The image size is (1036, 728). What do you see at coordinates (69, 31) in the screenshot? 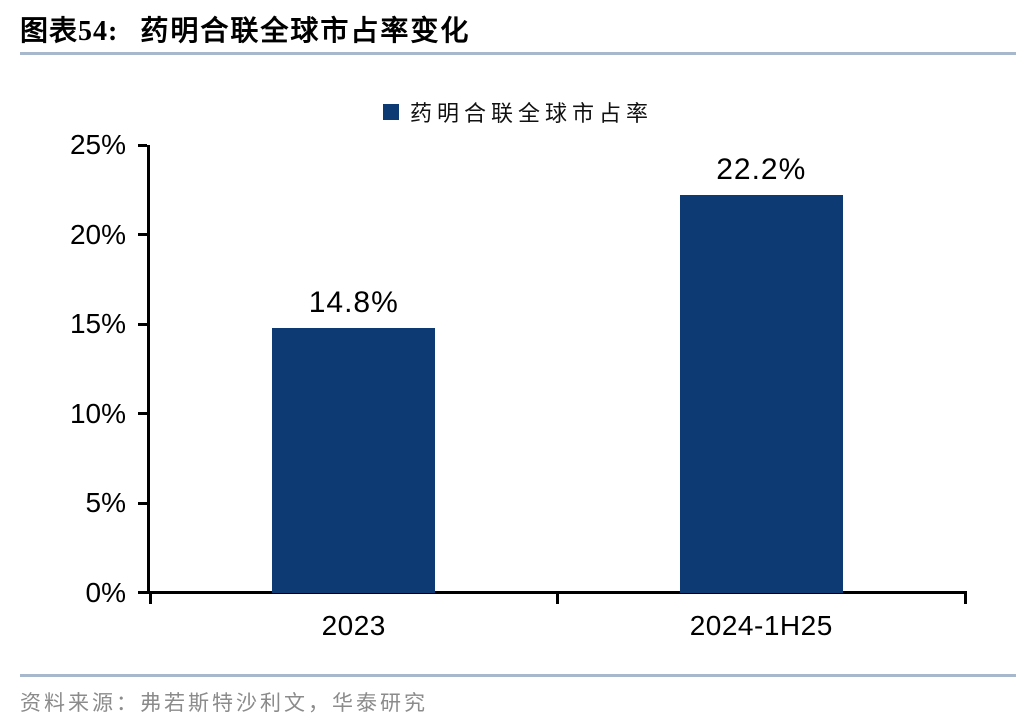
I see `figure-number-label: 图表54:` at bounding box center [69, 31].